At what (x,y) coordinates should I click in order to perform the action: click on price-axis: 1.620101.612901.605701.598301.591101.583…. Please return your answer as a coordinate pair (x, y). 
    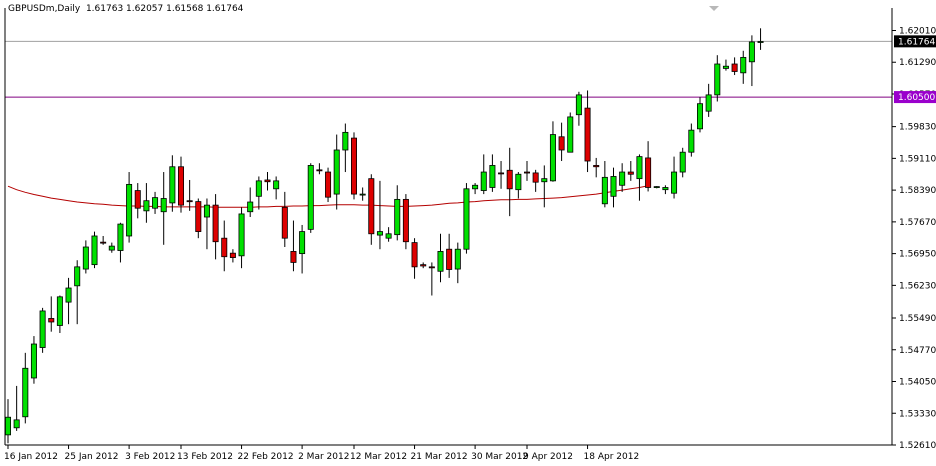
    Looking at the image, I should click on (914, 238).